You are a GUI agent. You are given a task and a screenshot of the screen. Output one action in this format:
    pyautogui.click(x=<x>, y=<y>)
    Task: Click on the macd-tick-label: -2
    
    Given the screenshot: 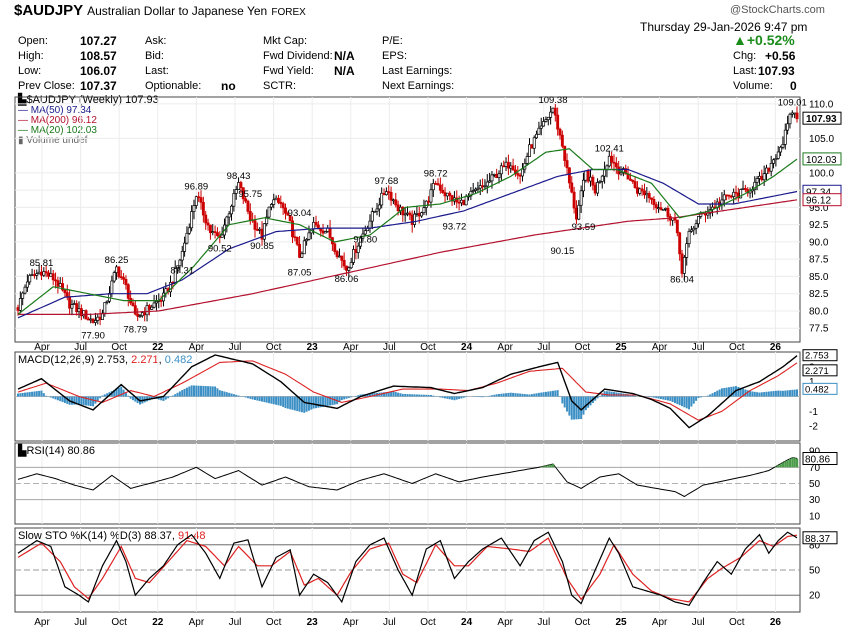 What is the action you would take?
    pyautogui.click(x=813, y=427)
    